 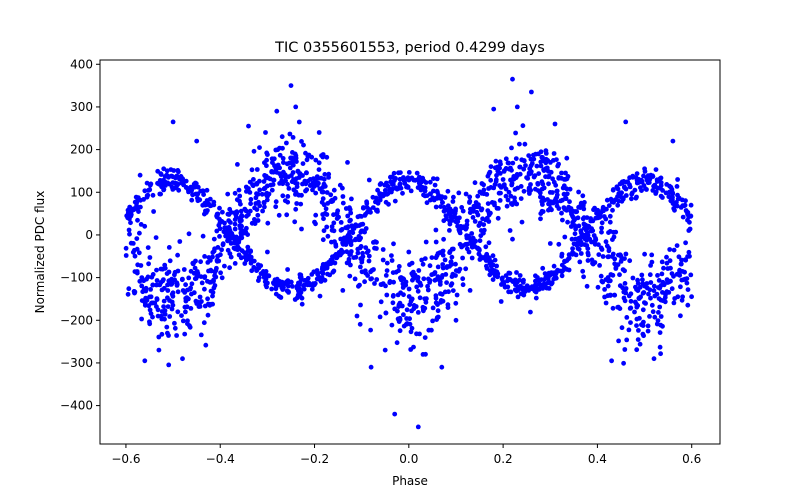 What do you see at coordinates (76, 278) in the screenshot?
I see `y-tick-label: −100` at bounding box center [76, 278].